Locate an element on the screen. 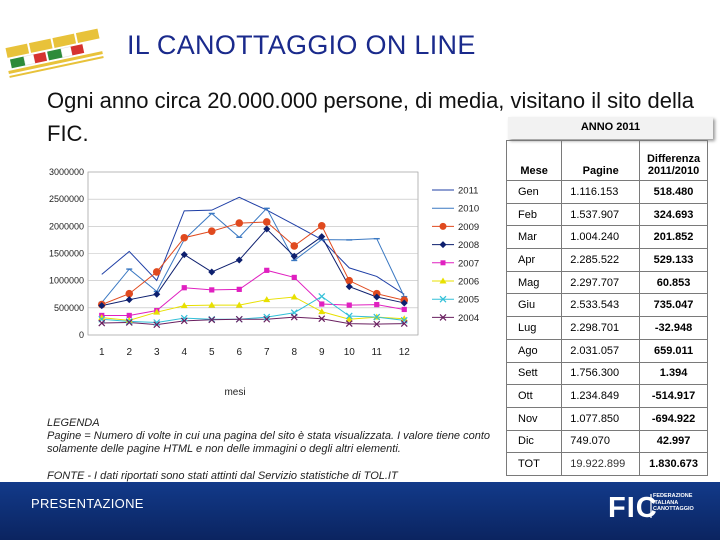 The image size is (720, 540). series-line-2004 is located at coordinates (253, 321).